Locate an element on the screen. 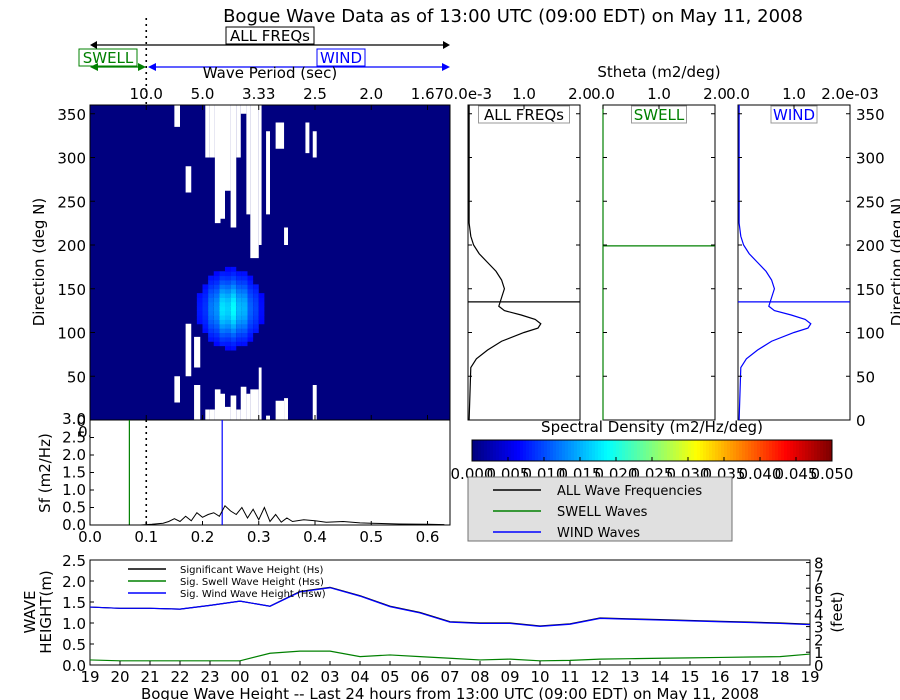  swell-band-arrowhead-right is located at coordinates (142, 67).